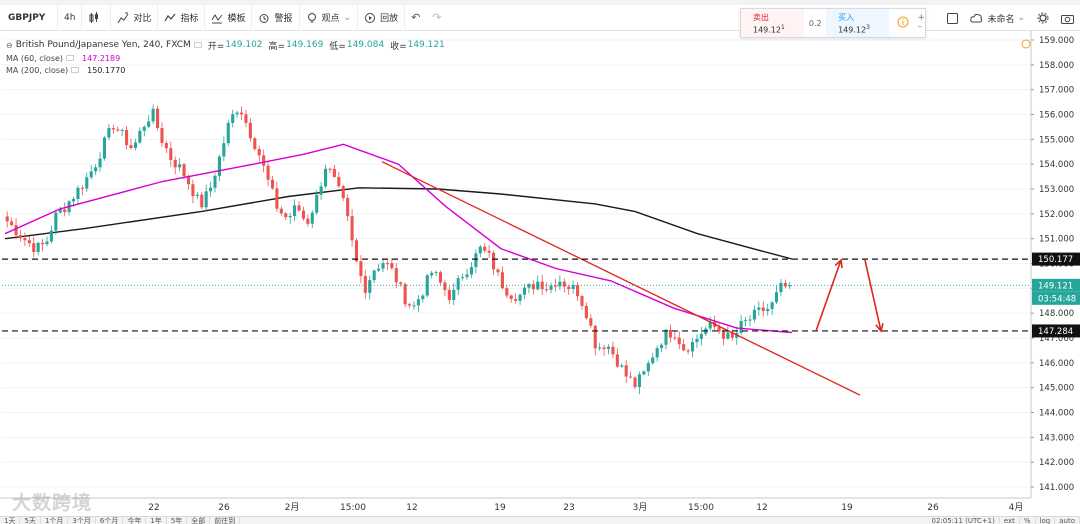 This screenshot has width=1080, height=524. I want to click on legend-ma60-row: MA (60, close) 147.2189, so click(225, 58).